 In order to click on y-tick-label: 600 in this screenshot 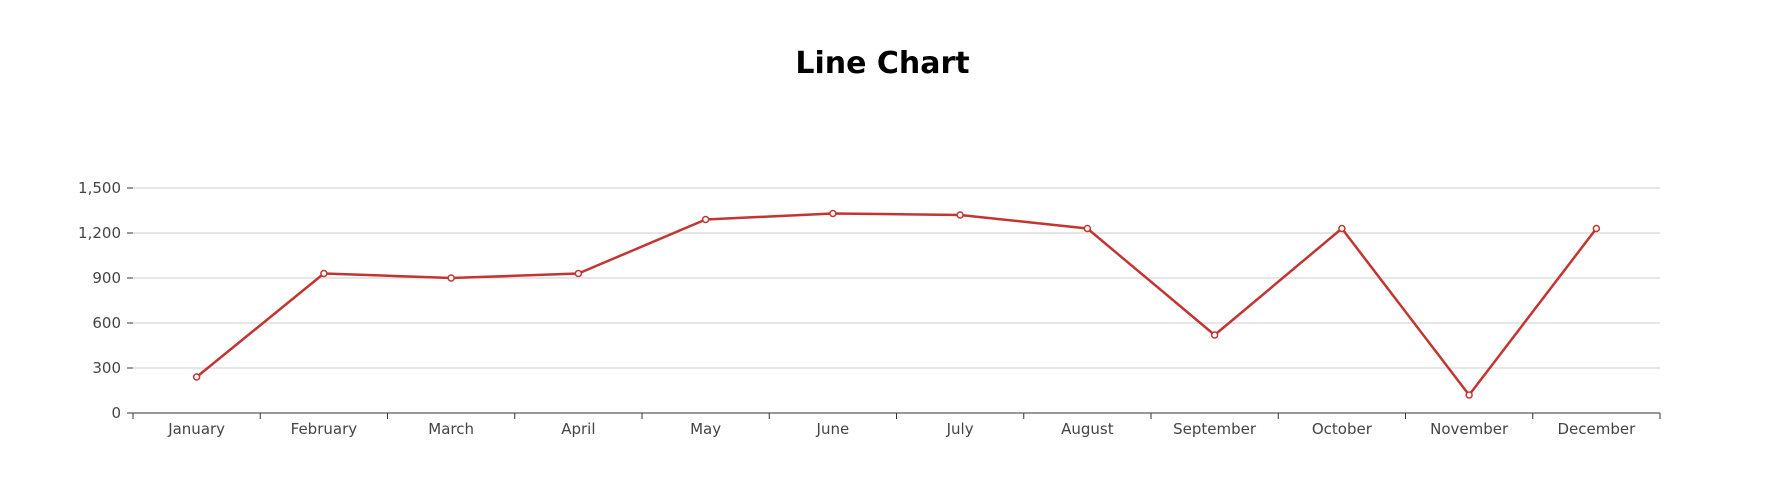, I will do `click(106, 323)`.